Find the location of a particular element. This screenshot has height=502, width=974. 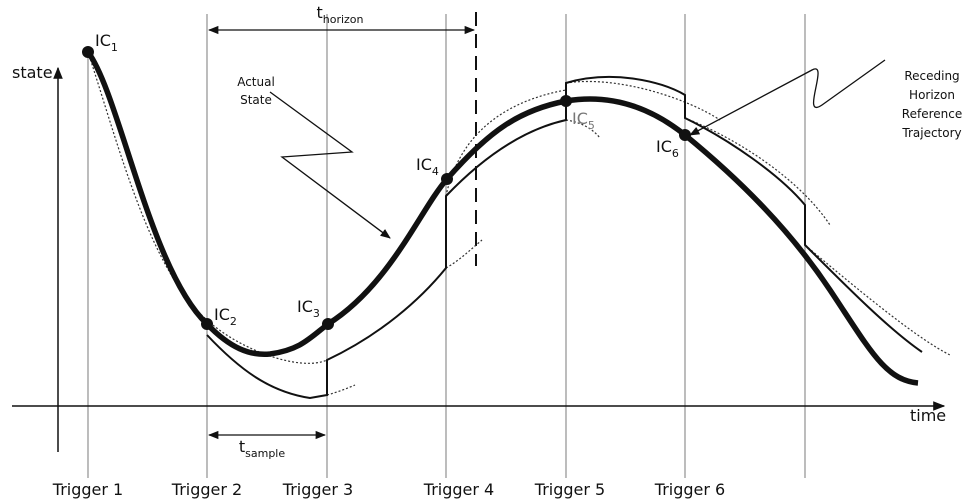

sub-label: IC2 is located at coordinates (225, 316).